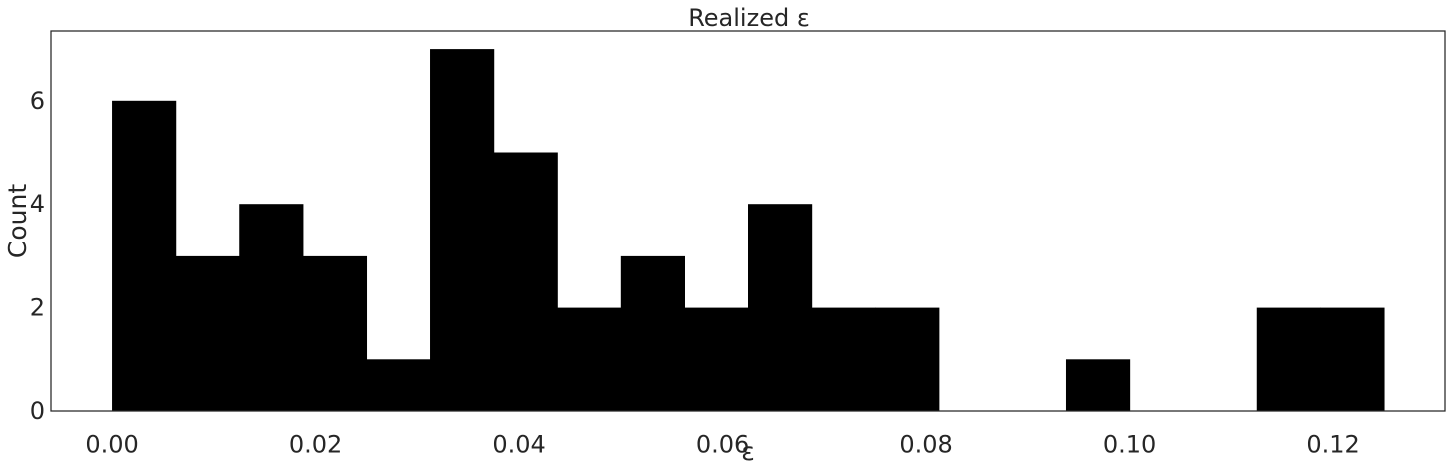 The image size is (1453, 472). I want to click on x-tick-label: 0.12, so click(1332, 445).